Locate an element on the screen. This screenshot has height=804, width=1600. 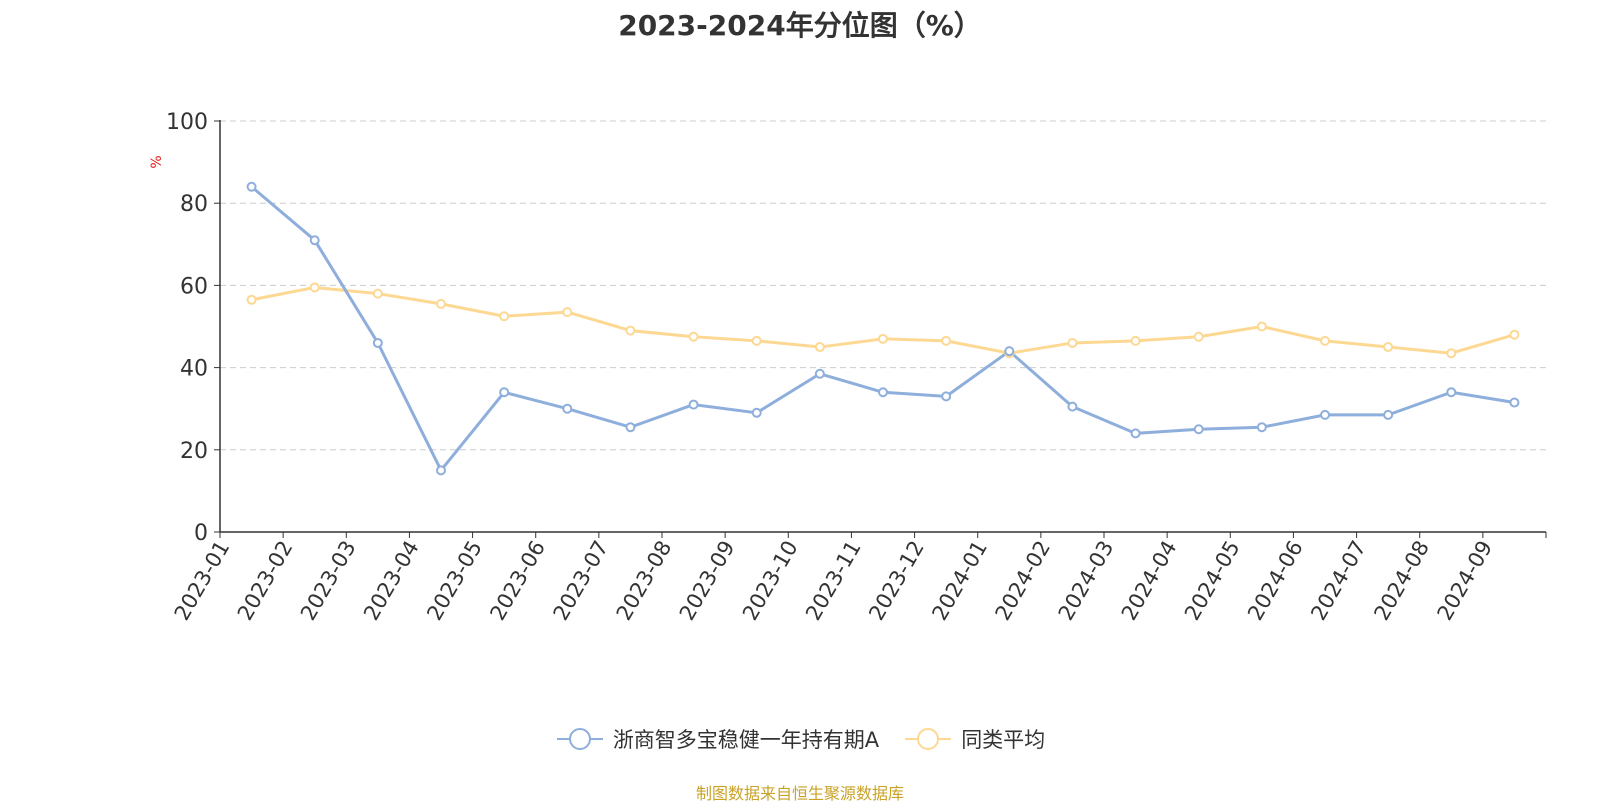
y-tick-label: 80 is located at coordinates (194, 204).